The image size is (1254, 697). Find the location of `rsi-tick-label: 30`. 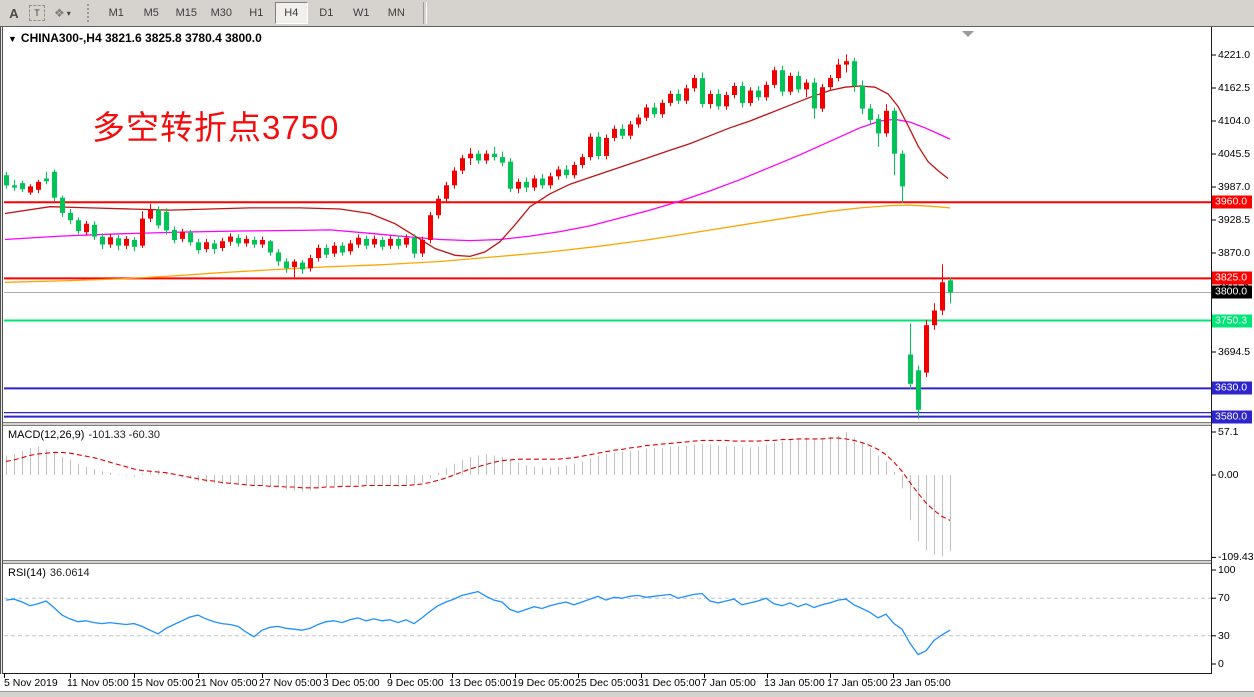

rsi-tick-label: 30 is located at coordinates (1224, 635).